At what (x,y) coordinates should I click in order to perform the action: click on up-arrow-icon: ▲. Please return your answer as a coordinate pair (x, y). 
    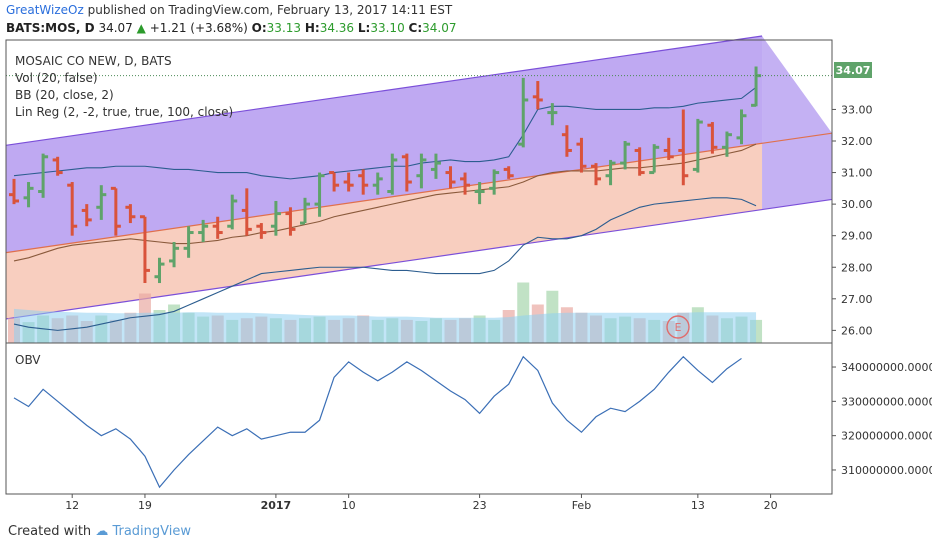
    Looking at the image, I should click on (141, 28).